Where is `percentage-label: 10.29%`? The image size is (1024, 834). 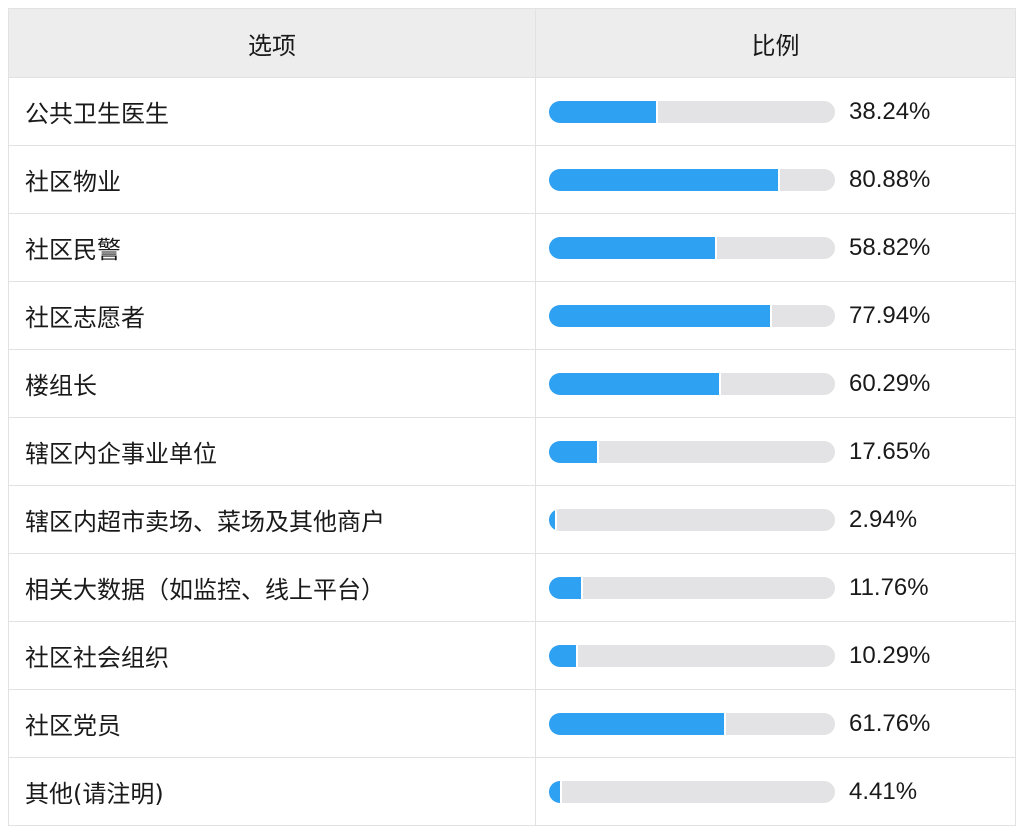 percentage-label: 10.29% is located at coordinates (890, 655).